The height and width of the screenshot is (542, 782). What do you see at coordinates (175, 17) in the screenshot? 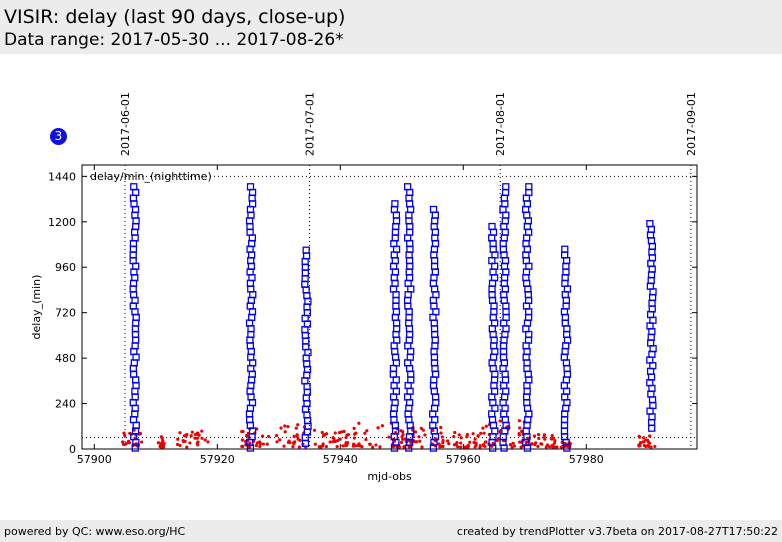
I see `page-title: VISIR: delay (last 90 days, close-up)` at bounding box center [175, 17].